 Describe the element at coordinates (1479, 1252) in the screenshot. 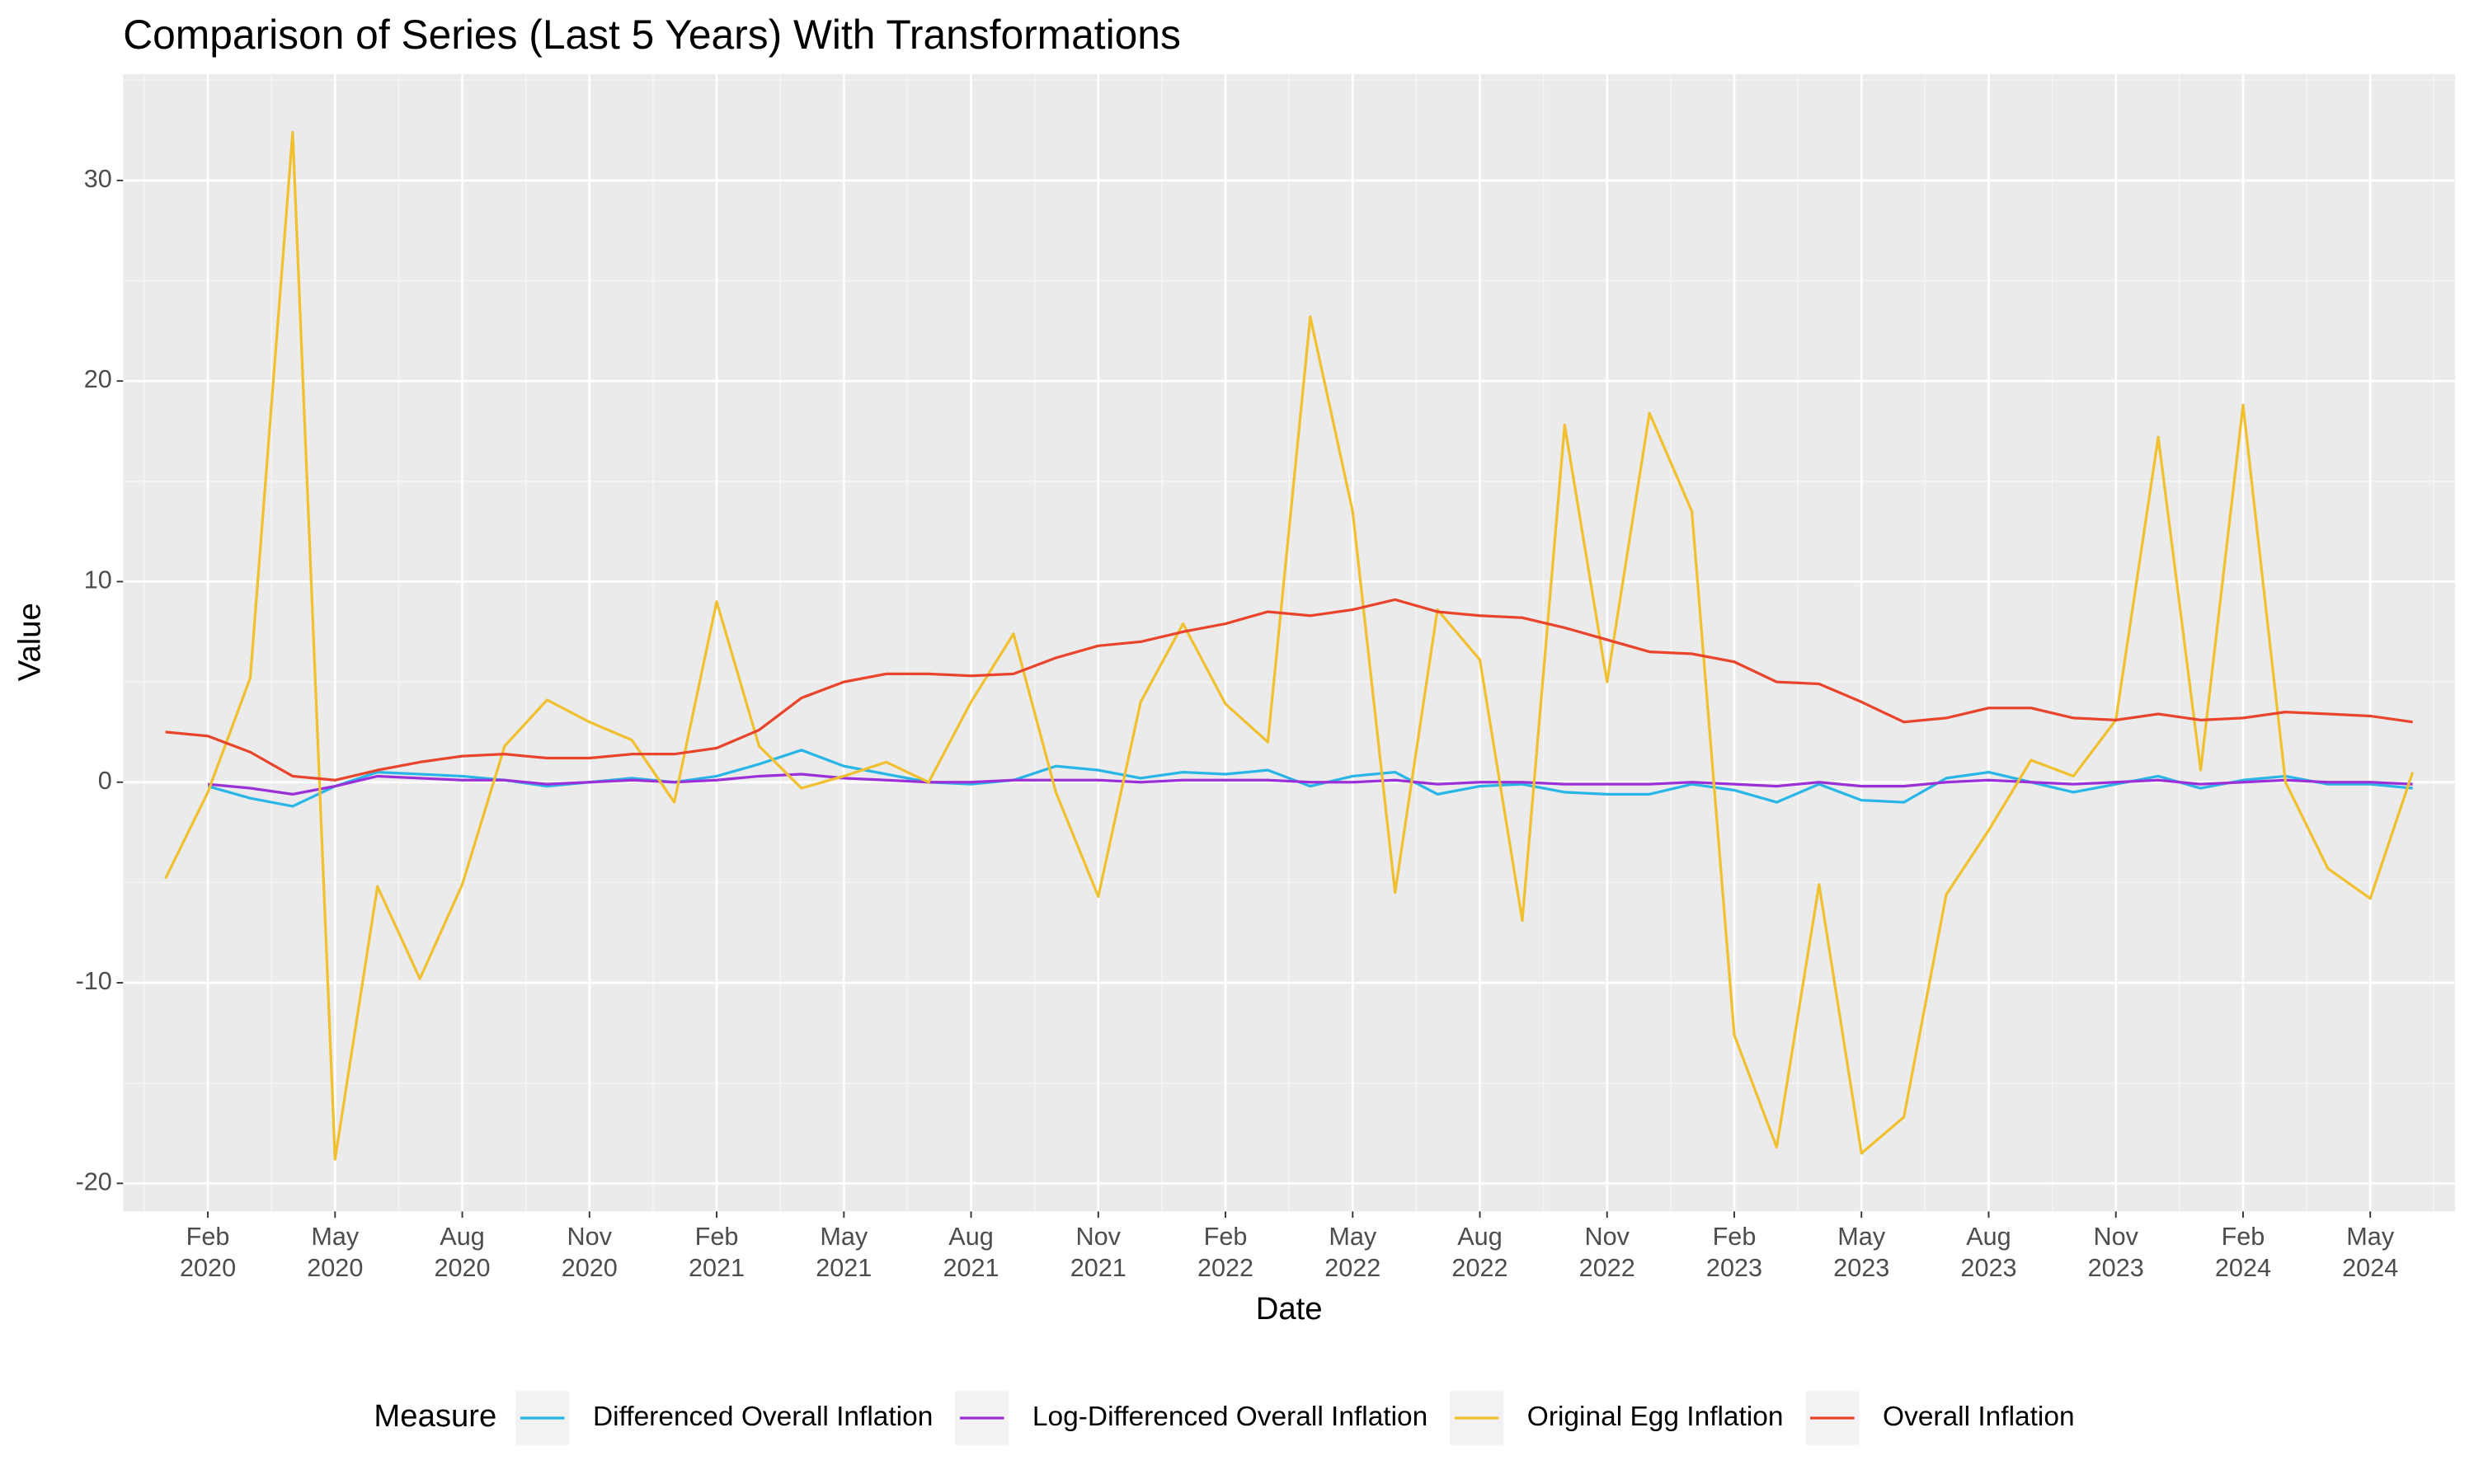

I see `x-tick-label: Aug 2022` at that location.